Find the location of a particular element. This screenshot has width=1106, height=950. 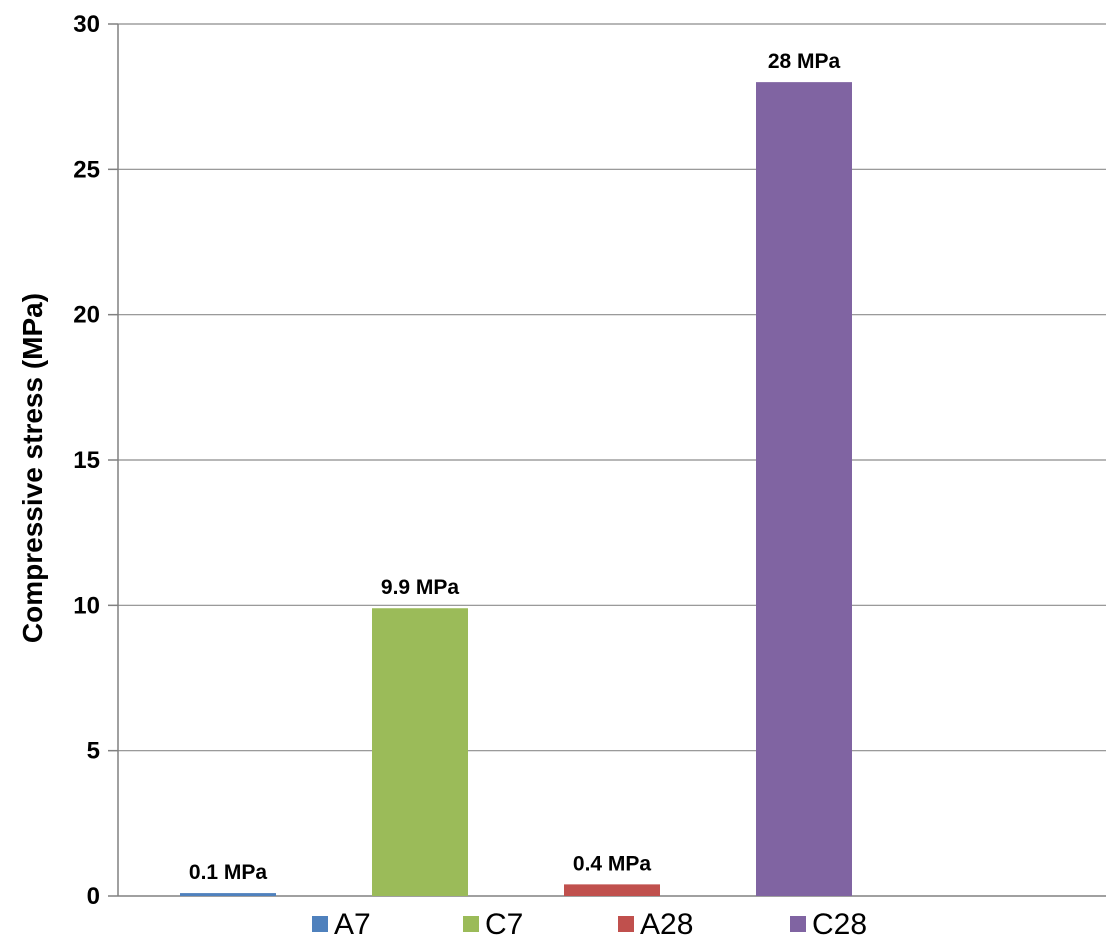

legend-label-c7: C7 is located at coordinates (504, 924).